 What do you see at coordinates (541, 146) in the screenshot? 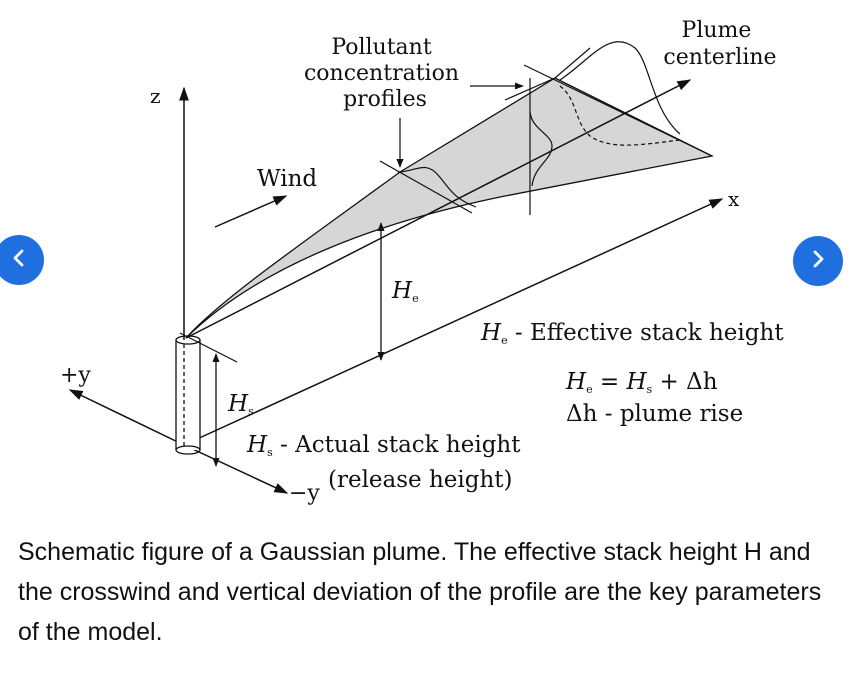
I see `concentration-profile-vertical` at bounding box center [541, 146].